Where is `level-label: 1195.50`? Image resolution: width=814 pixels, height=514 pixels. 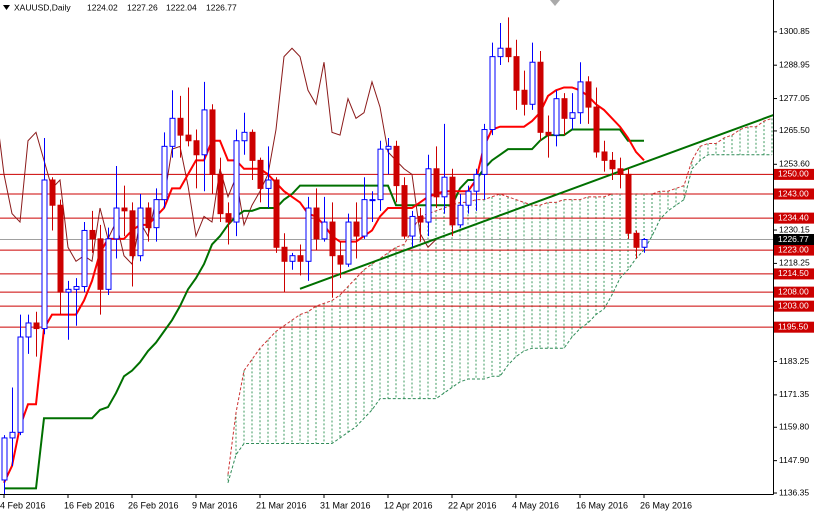
level-label: 1195.50 is located at coordinates (793, 326).